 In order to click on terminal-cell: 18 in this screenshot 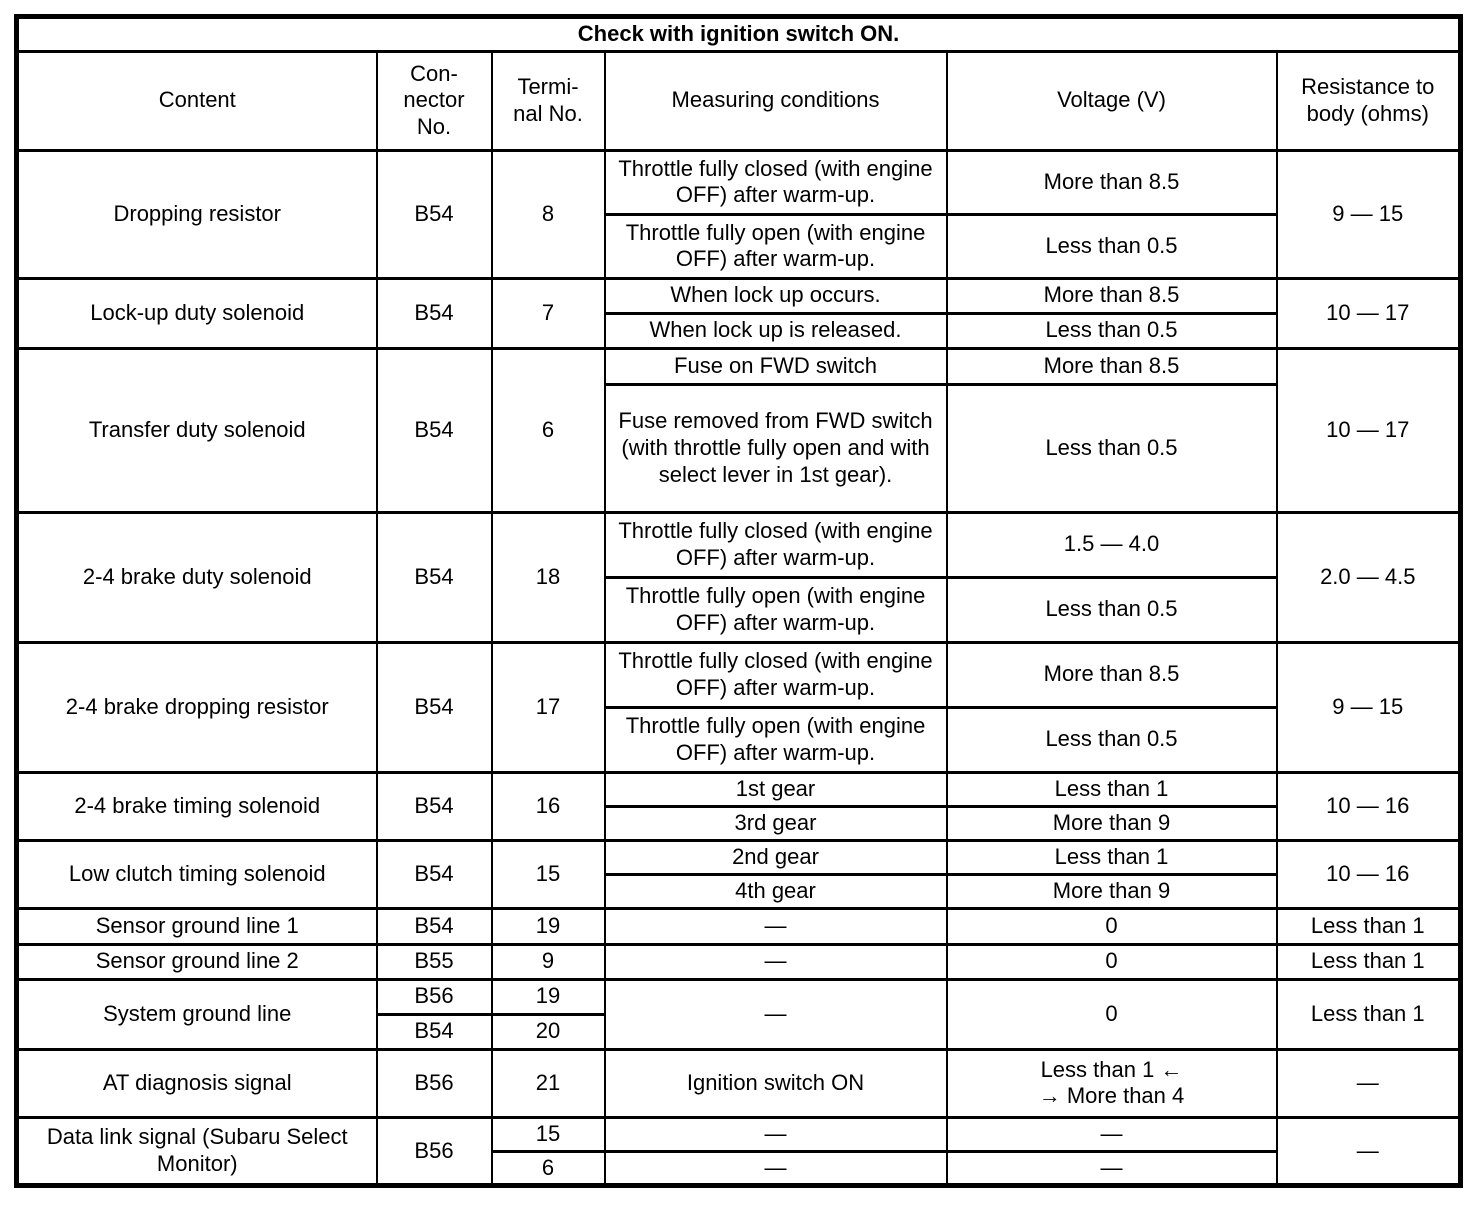, I will do `click(548, 577)`.